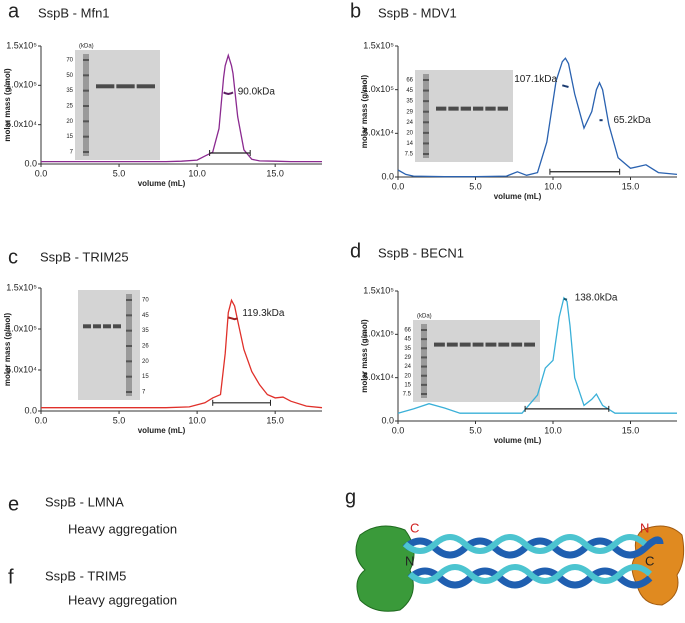 Image resolution: width=685 pixels, height=623 pixels. Describe the element at coordinates (84, 501) in the screenshot. I see `panel-title: SspB - LMNA` at that location.